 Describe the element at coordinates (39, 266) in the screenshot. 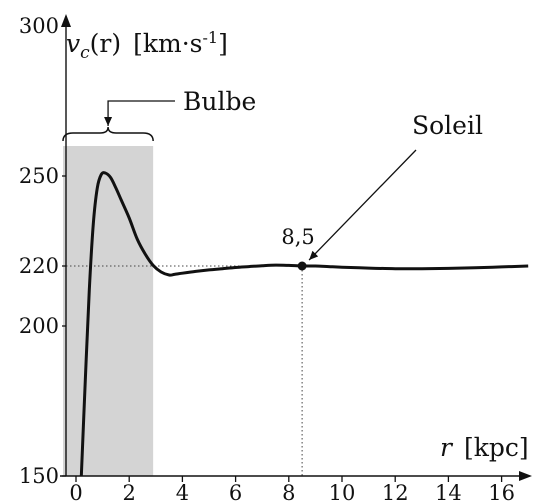

I see `y-tick-label: 220` at that location.